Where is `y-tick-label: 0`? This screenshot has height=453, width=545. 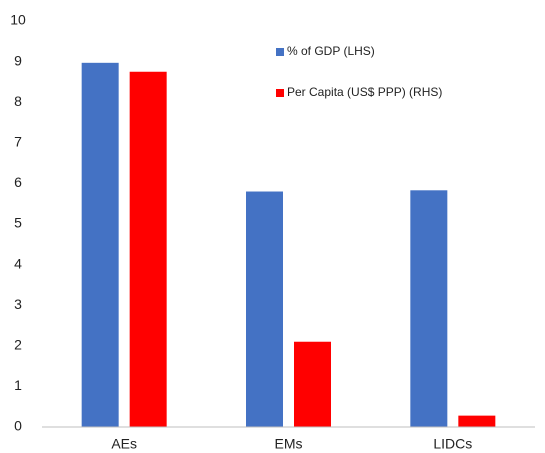
y-tick-label: 0 is located at coordinates (18, 426).